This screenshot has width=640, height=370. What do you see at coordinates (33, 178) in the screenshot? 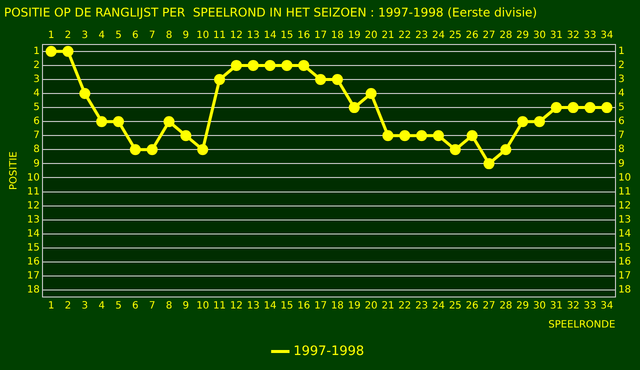
I see `y-tick-label: 10` at bounding box center [33, 178].